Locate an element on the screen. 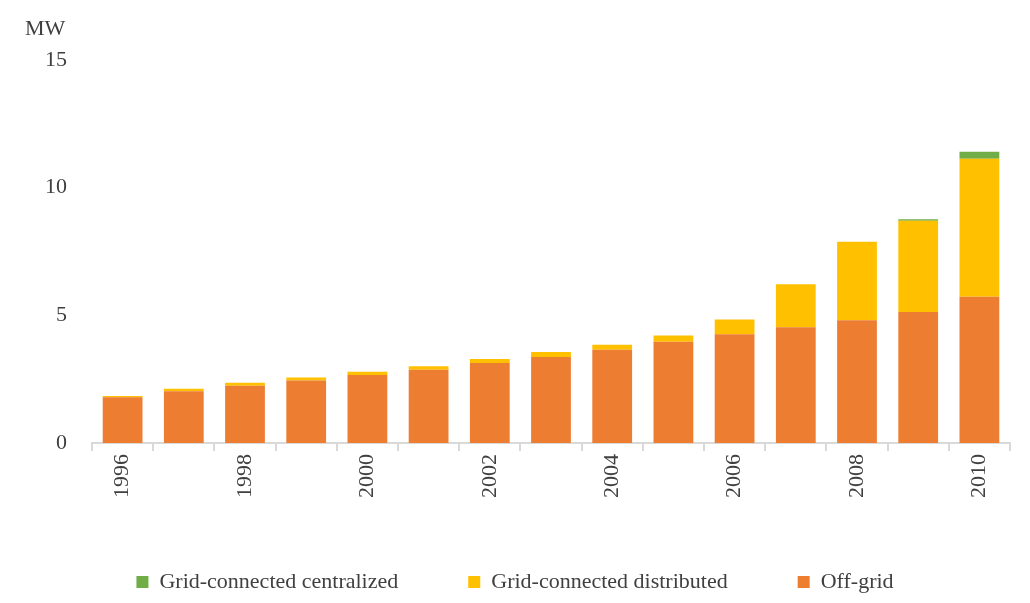 The height and width of the screenshot is (603, 1030). y-tick-label: 10 is located at coordinates (56, 186).